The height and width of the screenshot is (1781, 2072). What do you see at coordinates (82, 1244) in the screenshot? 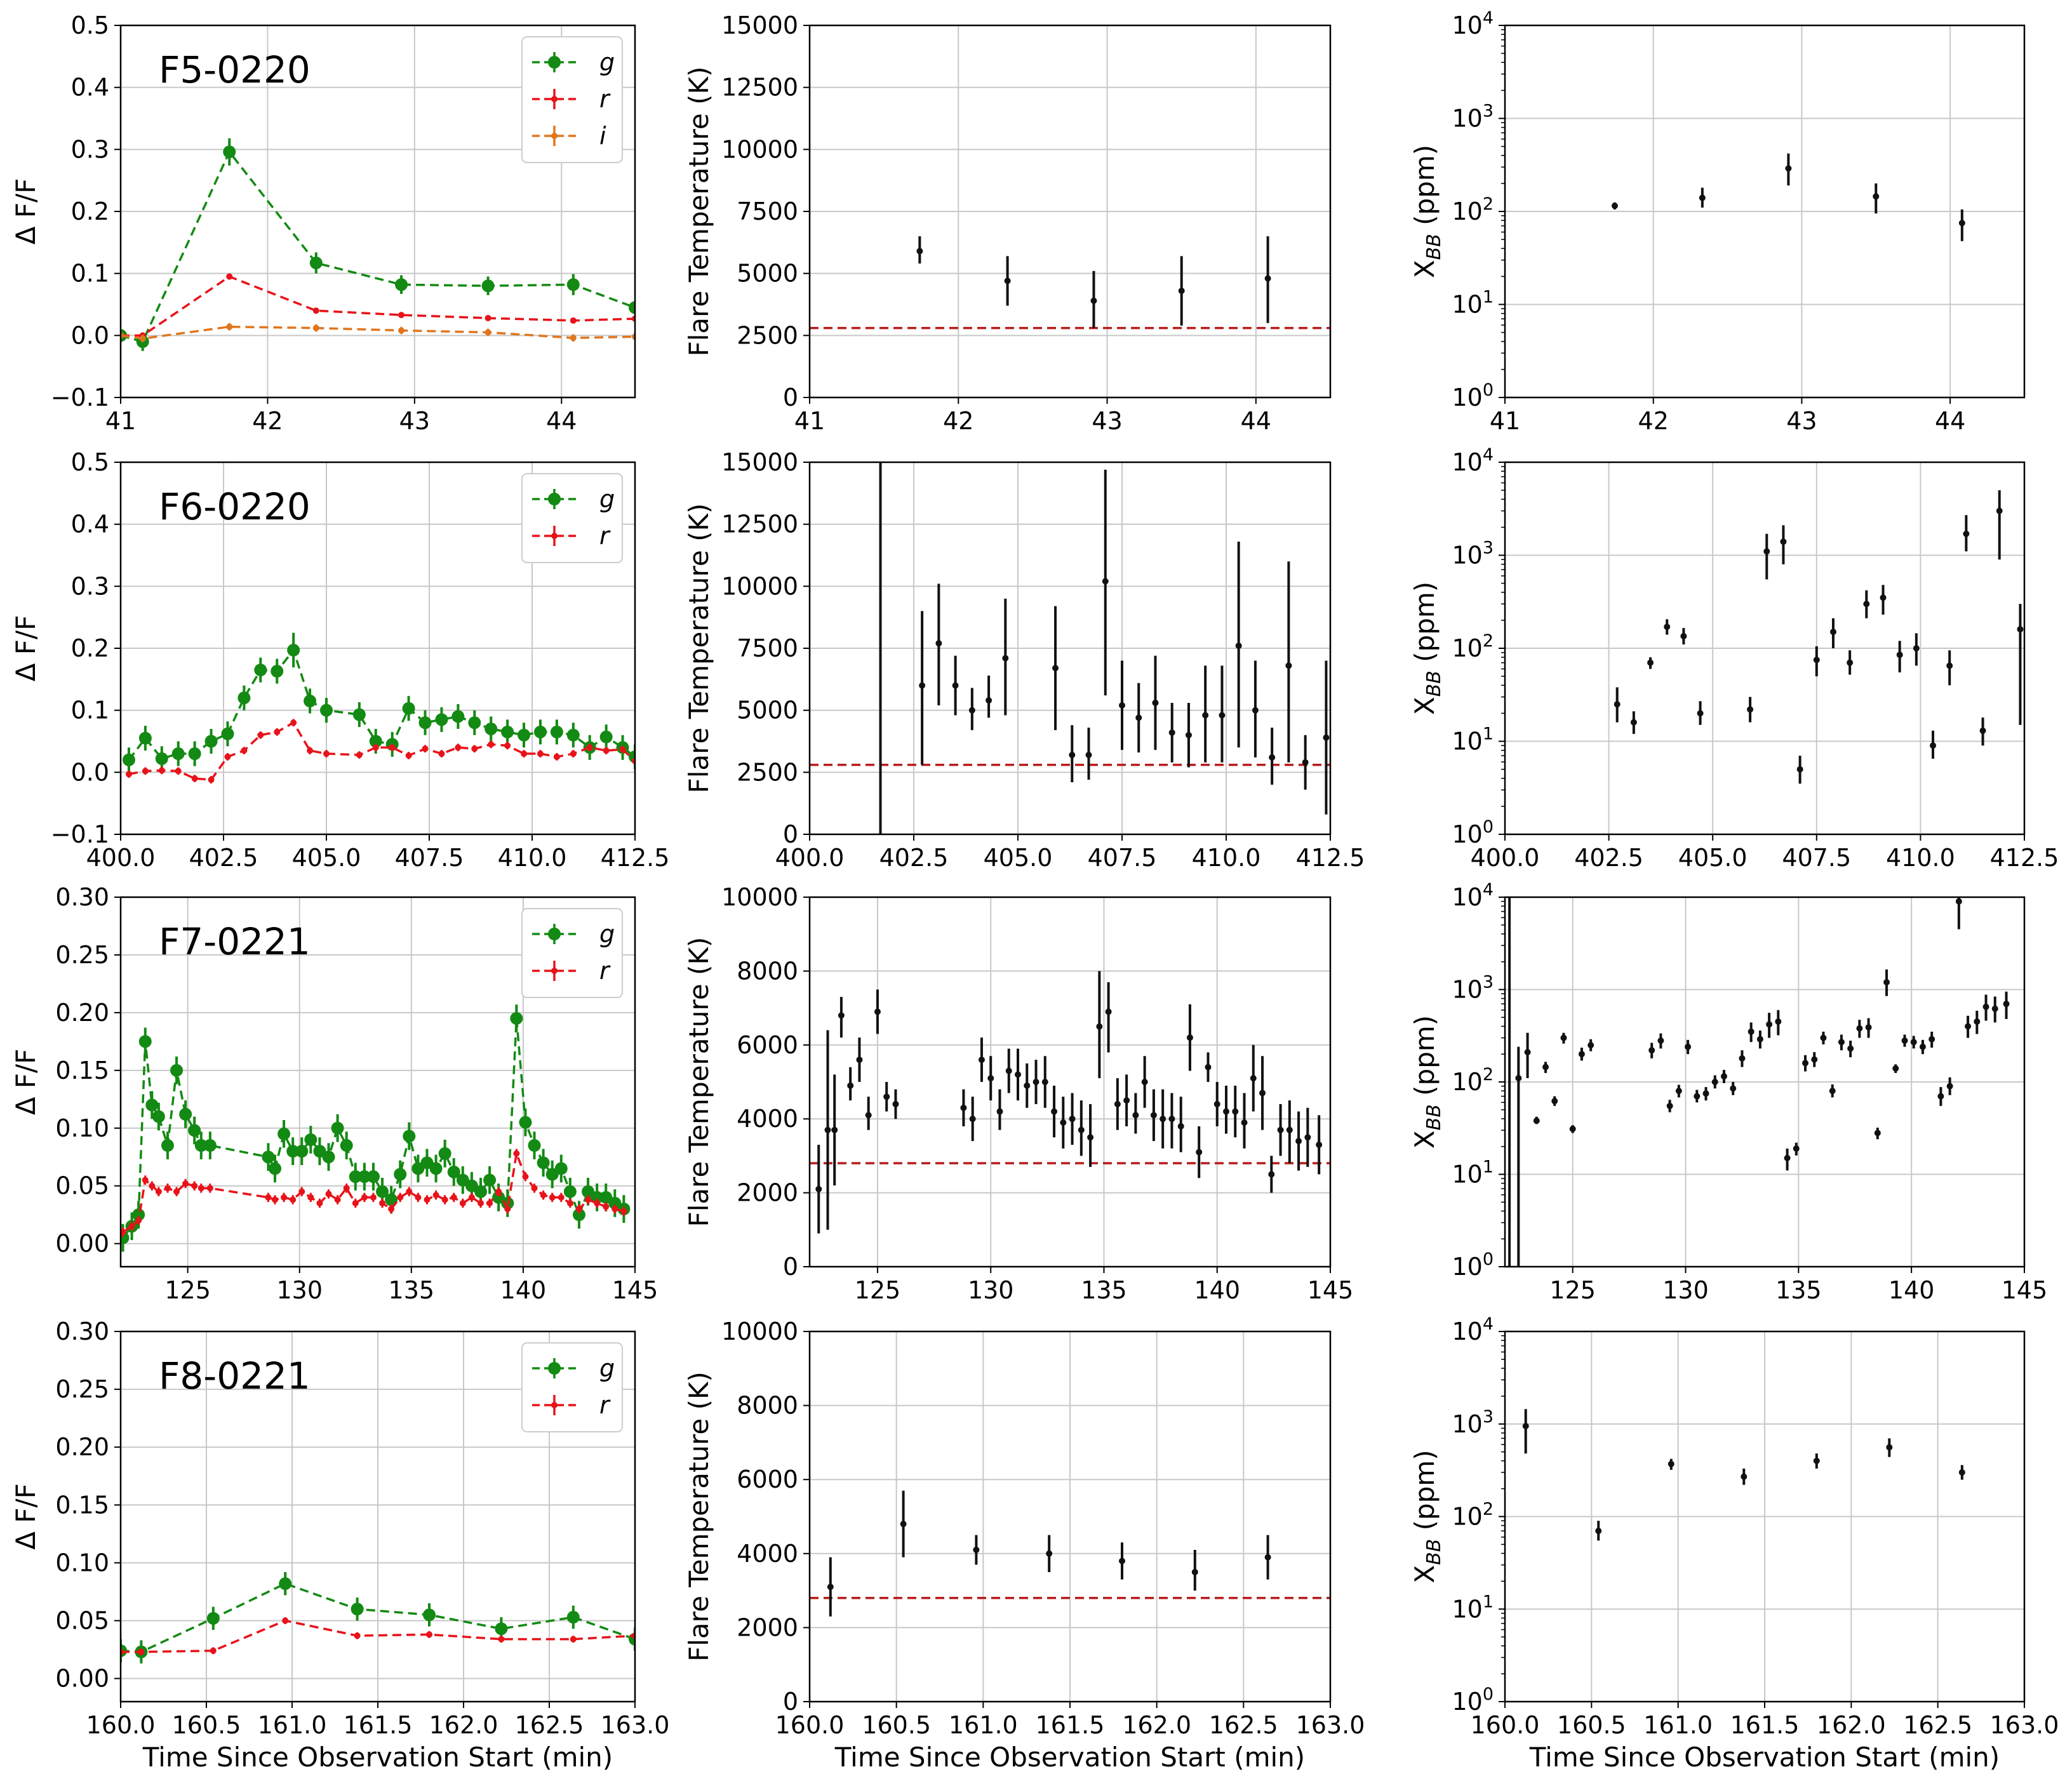
I see `flux-ytick-label: 0.00` at bounding box center [82, 1244].